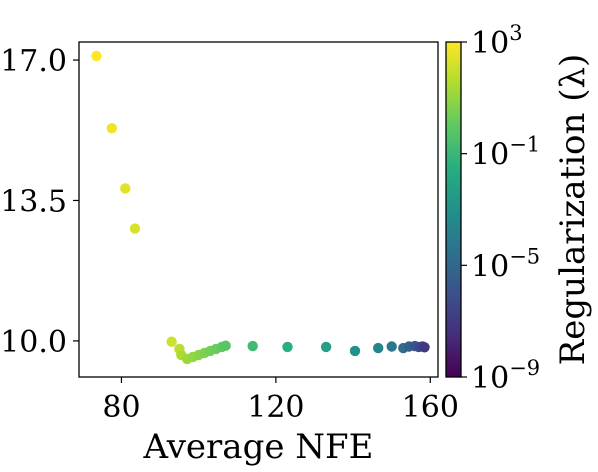 The image size is (598, 472). What do you see at coordinates (33, 201) in the screenshot?
I see `y-tick-label: 13.5` at bounding box center [33, 201].